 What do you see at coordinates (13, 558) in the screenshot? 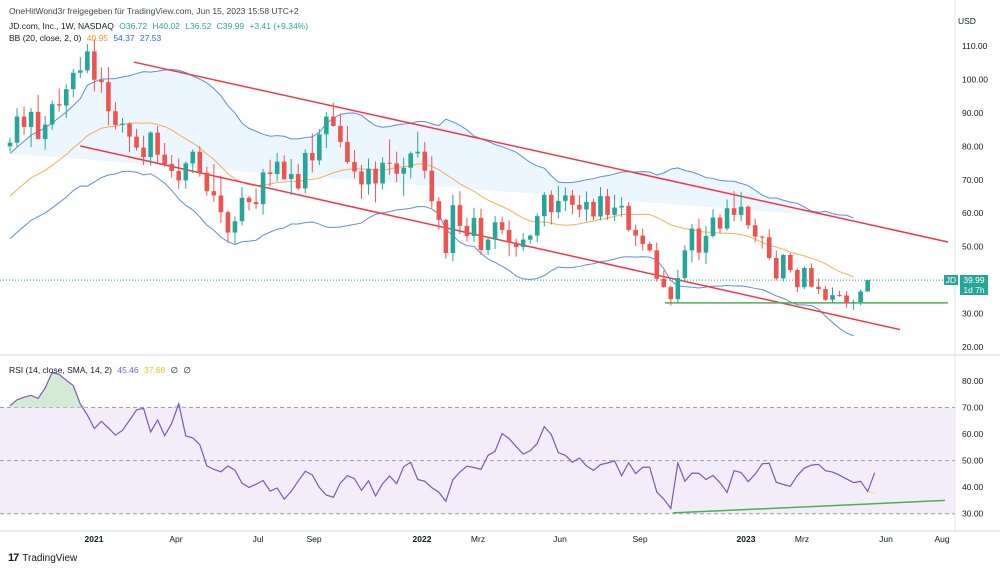
I see `tradingview-logo-icon: 17` at bounding box center [13, 558].